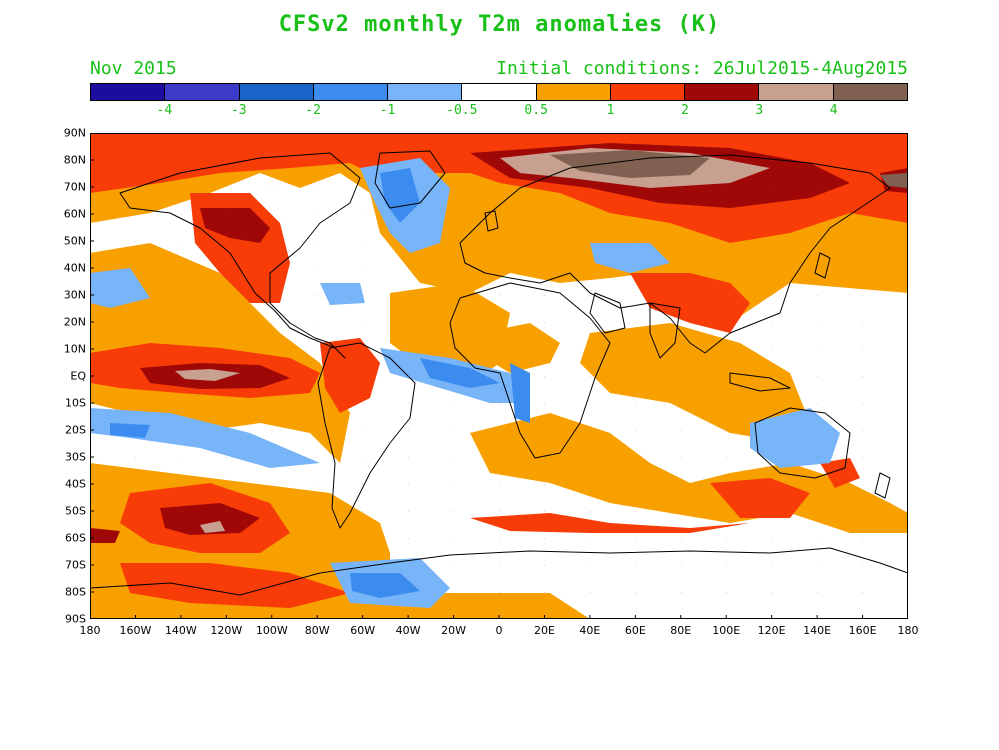 Image resolution: width=999 pixels, height=750 pixels. I want to click on lat-tick-label: 20S, so click(75, 430).